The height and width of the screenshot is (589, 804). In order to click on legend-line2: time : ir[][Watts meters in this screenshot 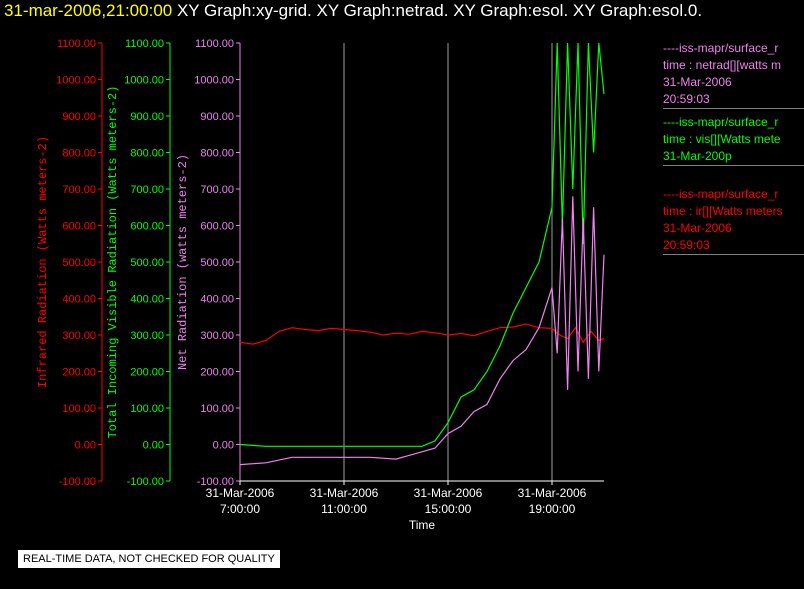, I will do `click(723, 211)`.